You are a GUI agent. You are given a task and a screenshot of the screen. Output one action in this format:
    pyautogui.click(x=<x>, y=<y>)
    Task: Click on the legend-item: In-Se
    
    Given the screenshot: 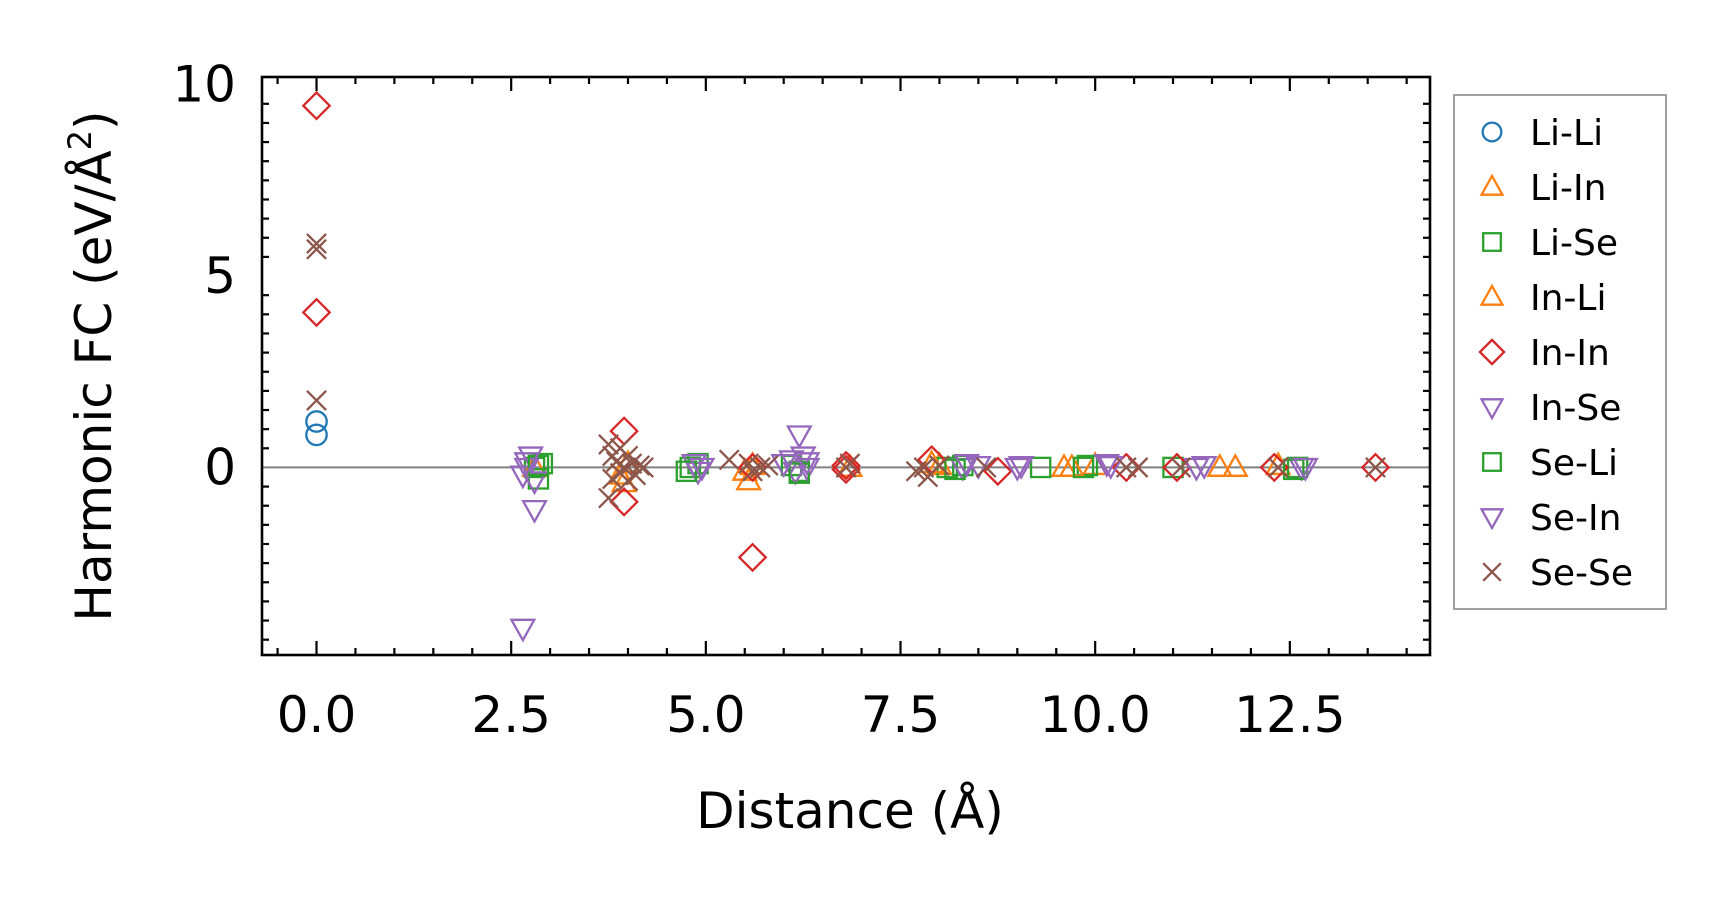 What is the action you would take?
    pyautogui.click(x=1550, y=408)
    